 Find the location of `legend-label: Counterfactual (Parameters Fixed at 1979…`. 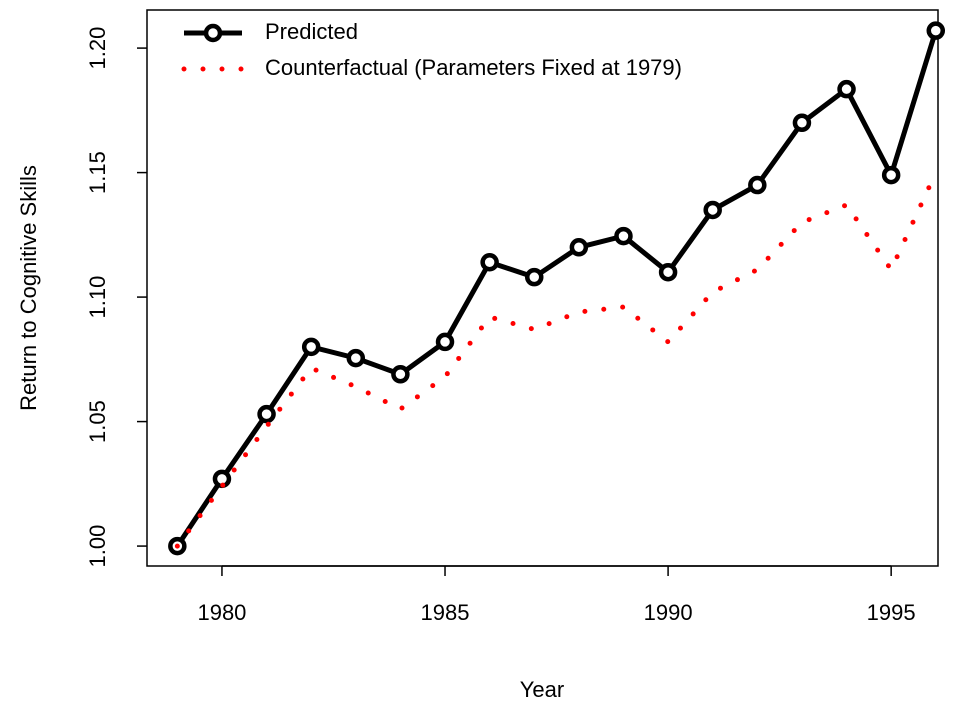

legend-label: Counterfactual (Parameters Fixed at 1979… is located at coordinates (473, 67).